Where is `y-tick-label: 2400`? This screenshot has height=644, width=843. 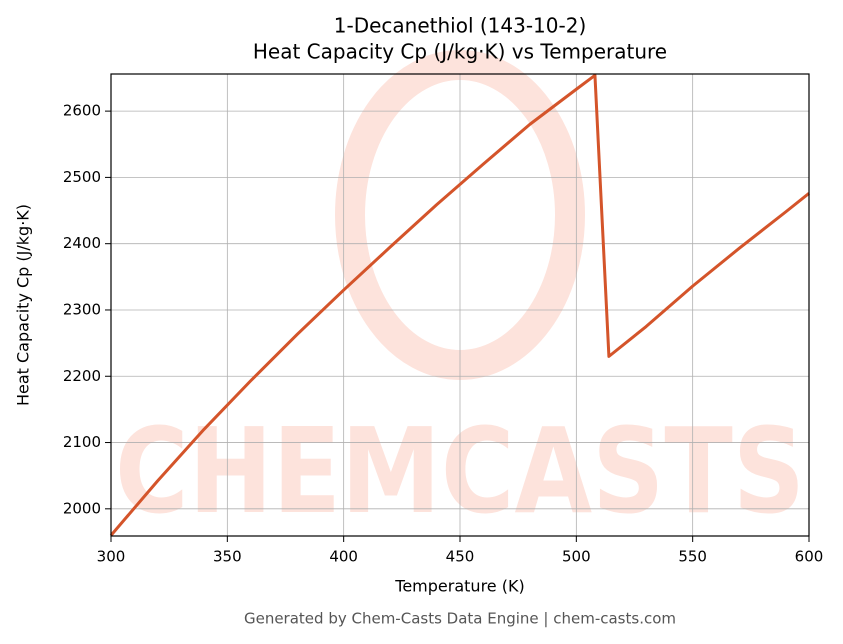 y-tick-label: 2400 is located at coordinates (82, 243).